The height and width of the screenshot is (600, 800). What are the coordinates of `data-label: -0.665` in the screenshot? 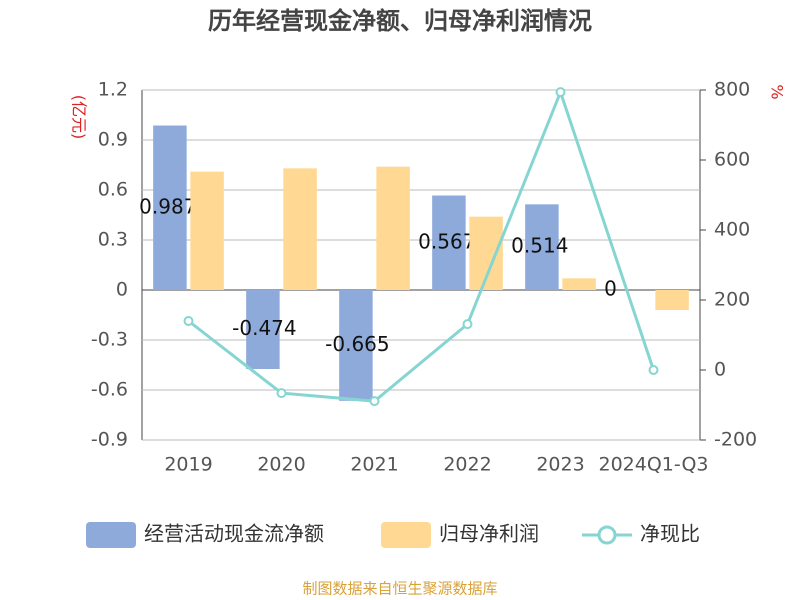 It's located at (357, 344).